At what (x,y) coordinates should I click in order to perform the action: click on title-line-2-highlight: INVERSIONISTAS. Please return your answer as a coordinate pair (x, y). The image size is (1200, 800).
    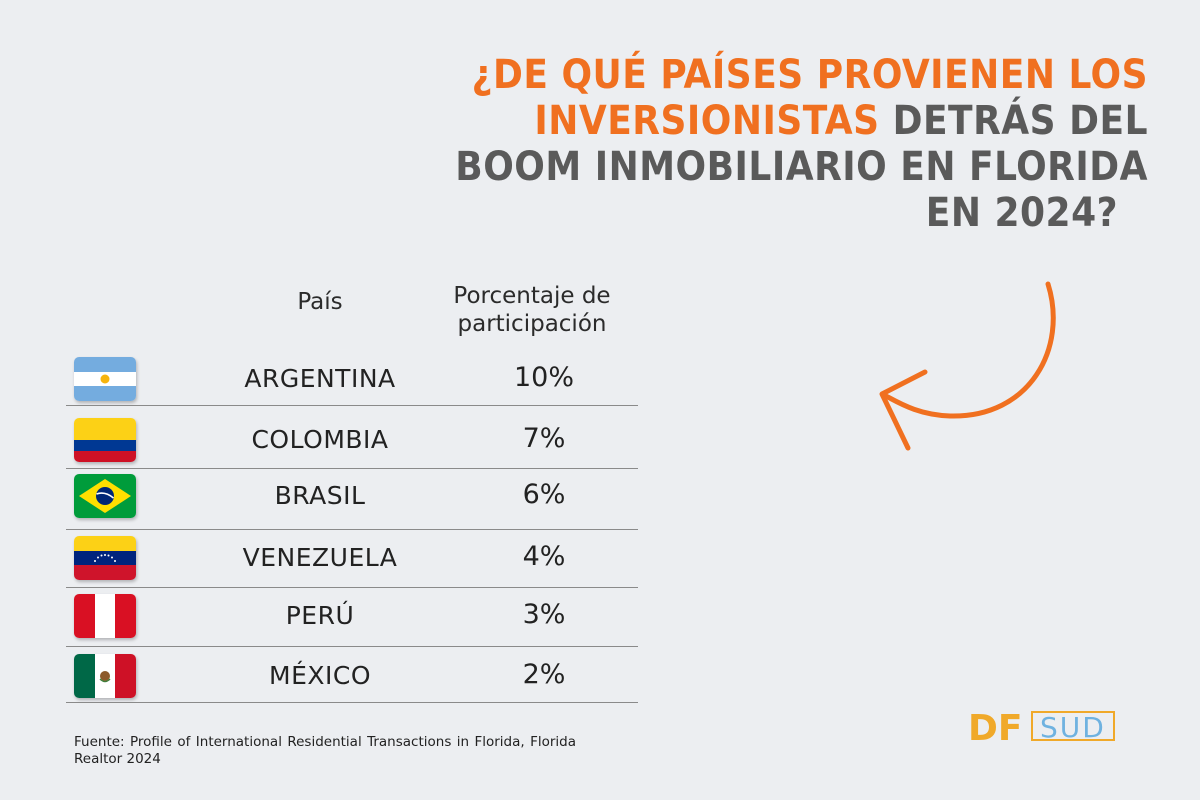
    Looking at the image, I should click on (707, 121).